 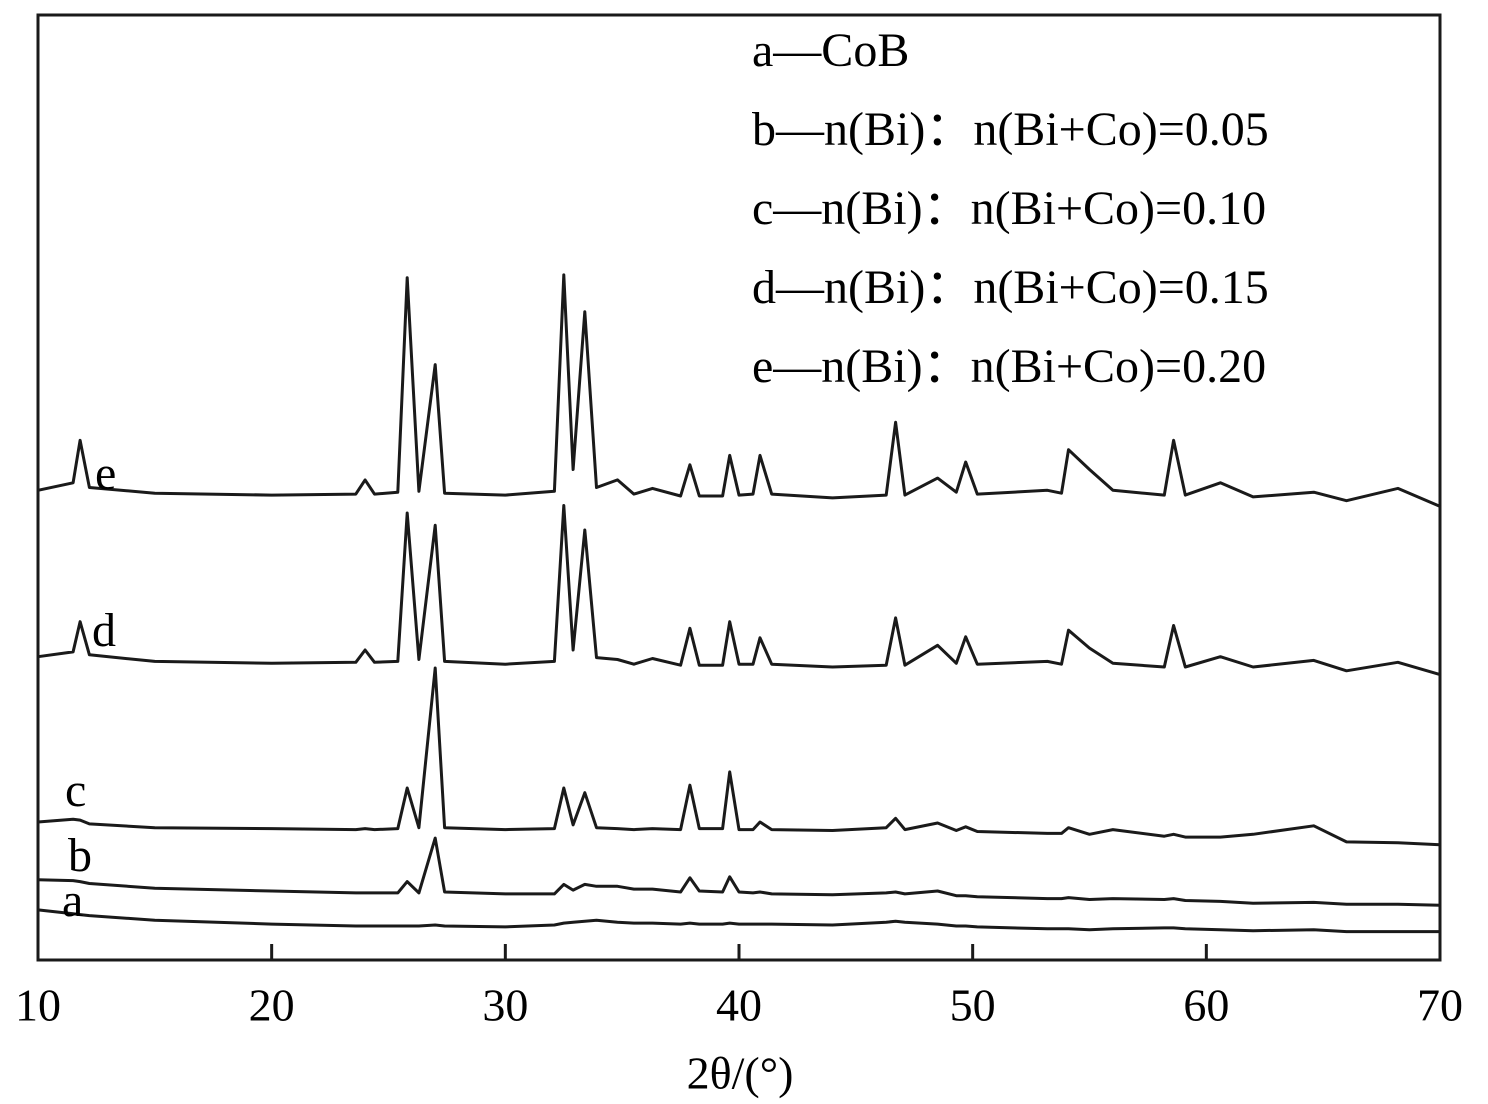 I want to click on x-axis-label: 2θ/(°), so click(x=740, y=1073).